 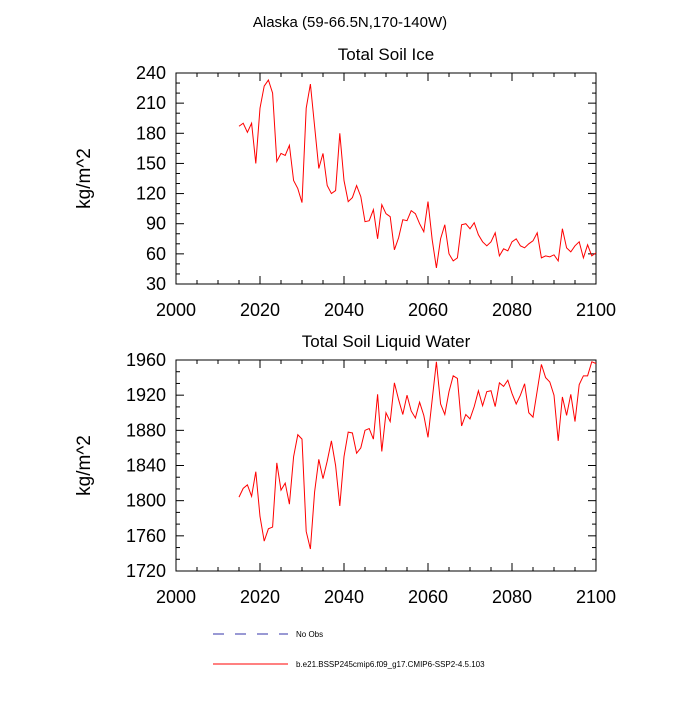 What do you see at coordinates (309, 634) in the screenshot?
I see `legend-label: No Obs` at bounding box center [309, 634].